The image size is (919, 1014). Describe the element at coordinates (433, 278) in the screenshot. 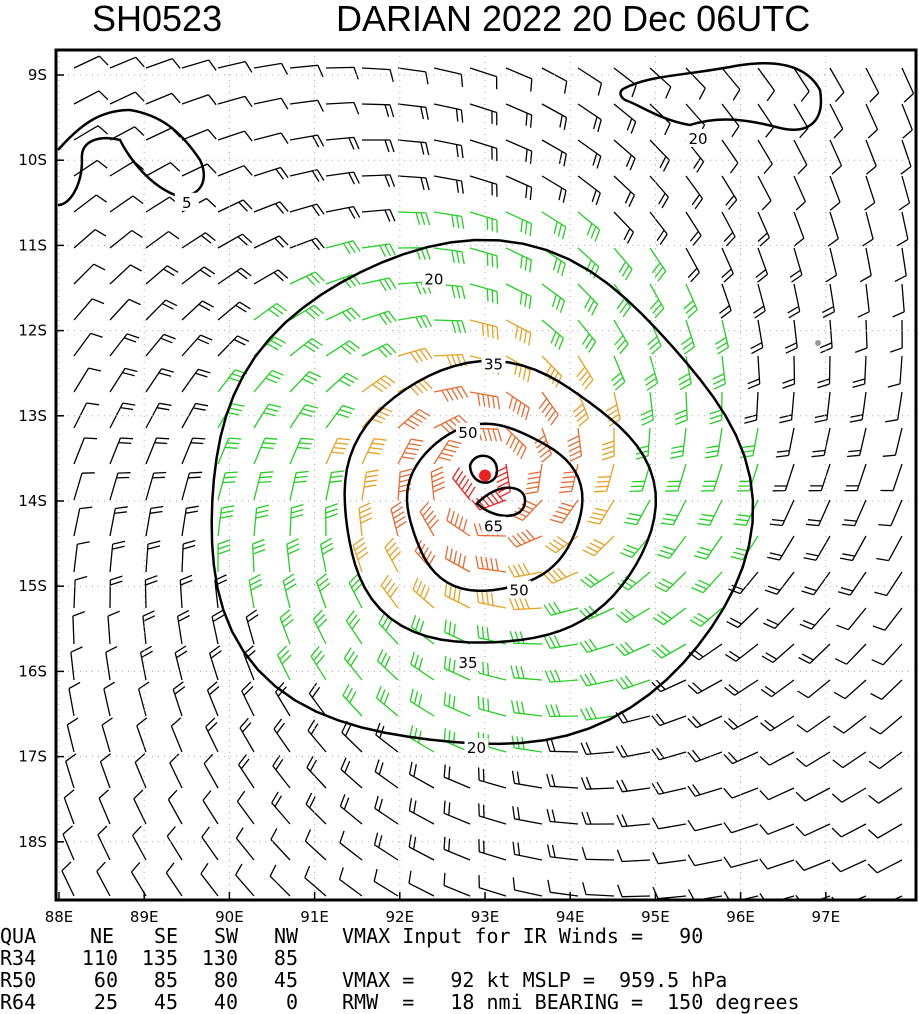

I see `contour-label-bg` at that location.